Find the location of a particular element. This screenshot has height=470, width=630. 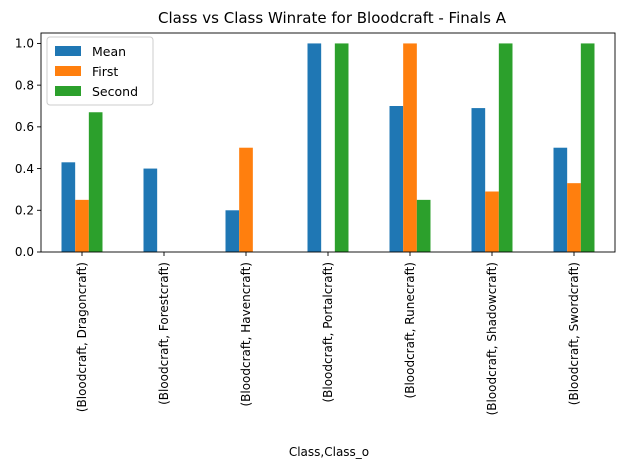

x-tick-label-6: (Bloodcraft, Swordcraft) is located at coordinates (574, 333).